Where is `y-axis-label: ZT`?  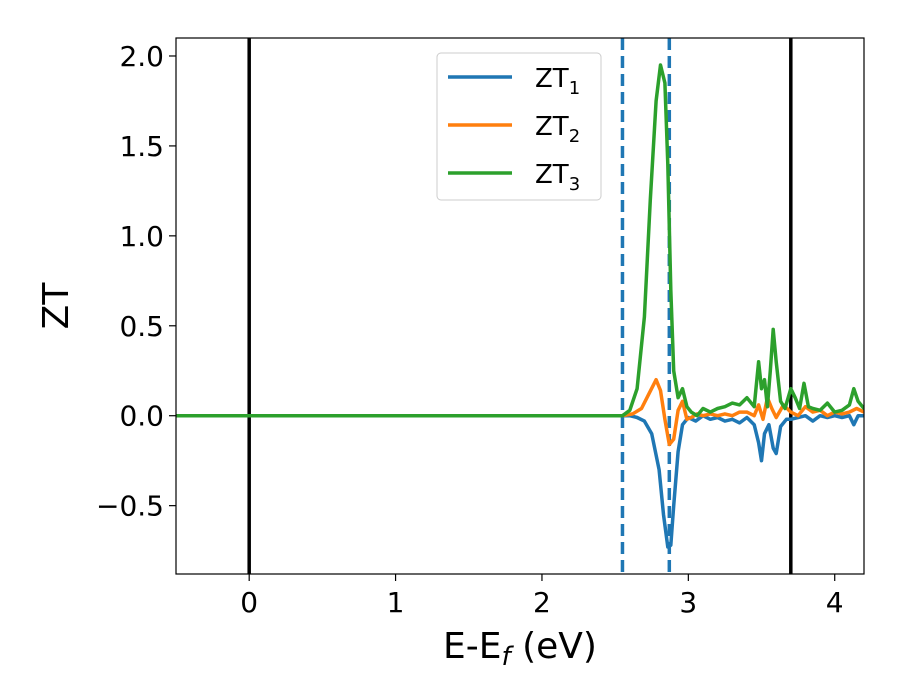
y-axis-label: ZT is located at coordinates (56, 306).